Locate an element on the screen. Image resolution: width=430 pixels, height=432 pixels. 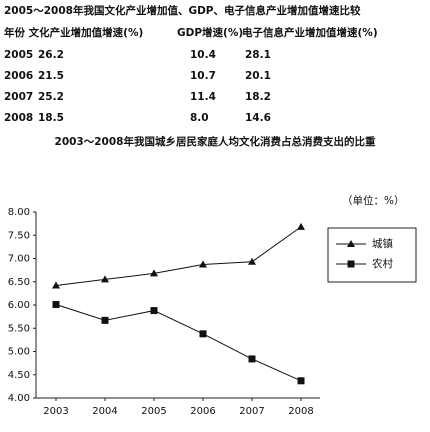
x-tick-label: 2003 is located at coordinates (55, 411).